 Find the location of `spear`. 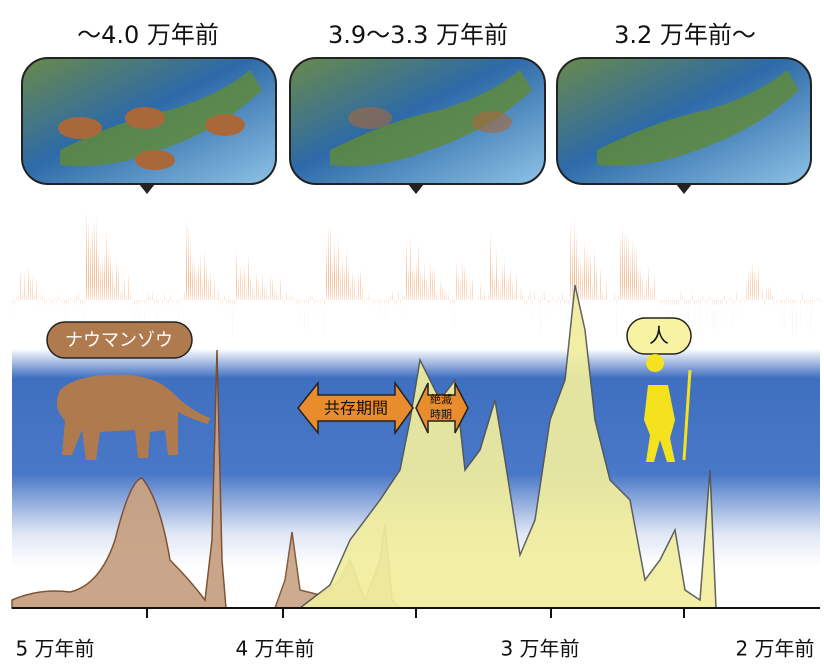

spear is located at coordinates (687, 415).